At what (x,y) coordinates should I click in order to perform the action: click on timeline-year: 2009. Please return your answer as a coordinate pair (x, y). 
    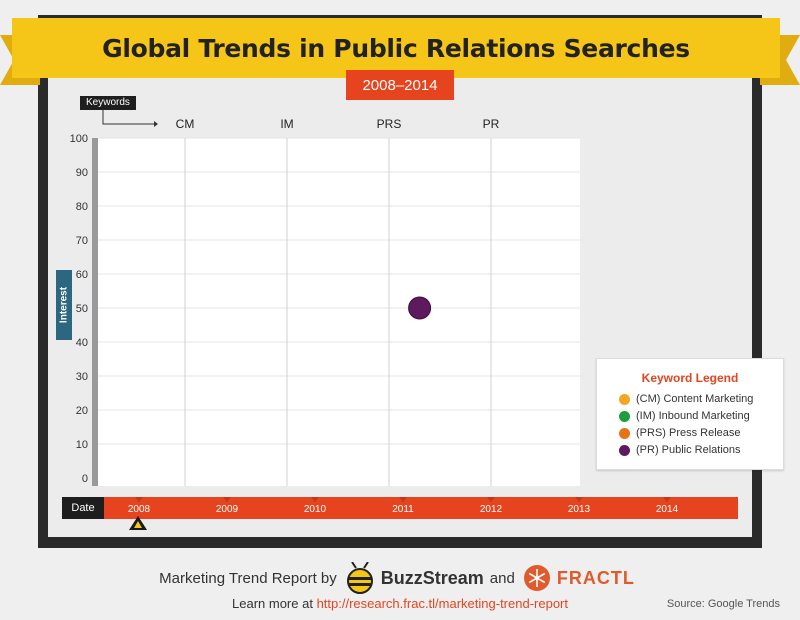
    Looking at the image, I should click on (227, 509).